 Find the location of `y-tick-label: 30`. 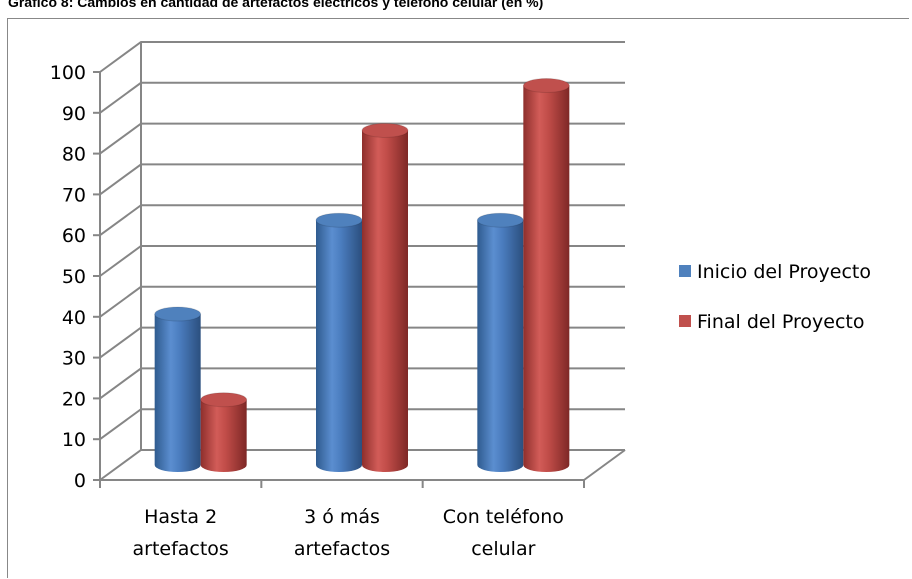

y-tick-label: 30 is located at coordinates (74, 359).